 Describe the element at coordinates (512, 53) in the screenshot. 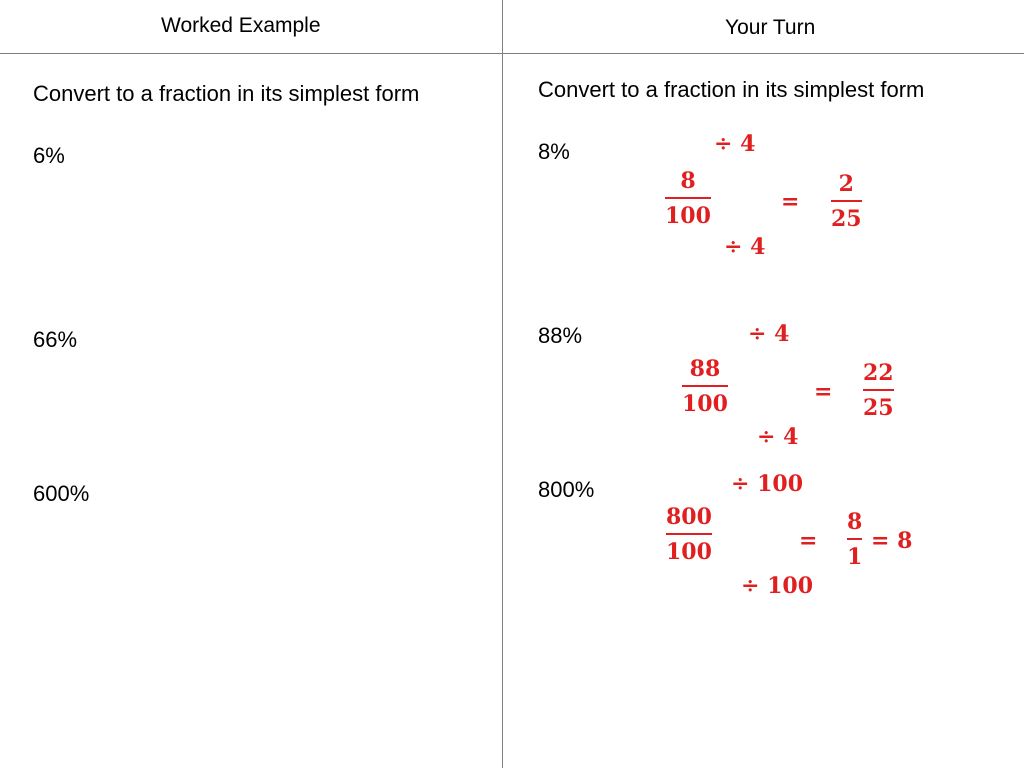

I see `header-divider` at that location.